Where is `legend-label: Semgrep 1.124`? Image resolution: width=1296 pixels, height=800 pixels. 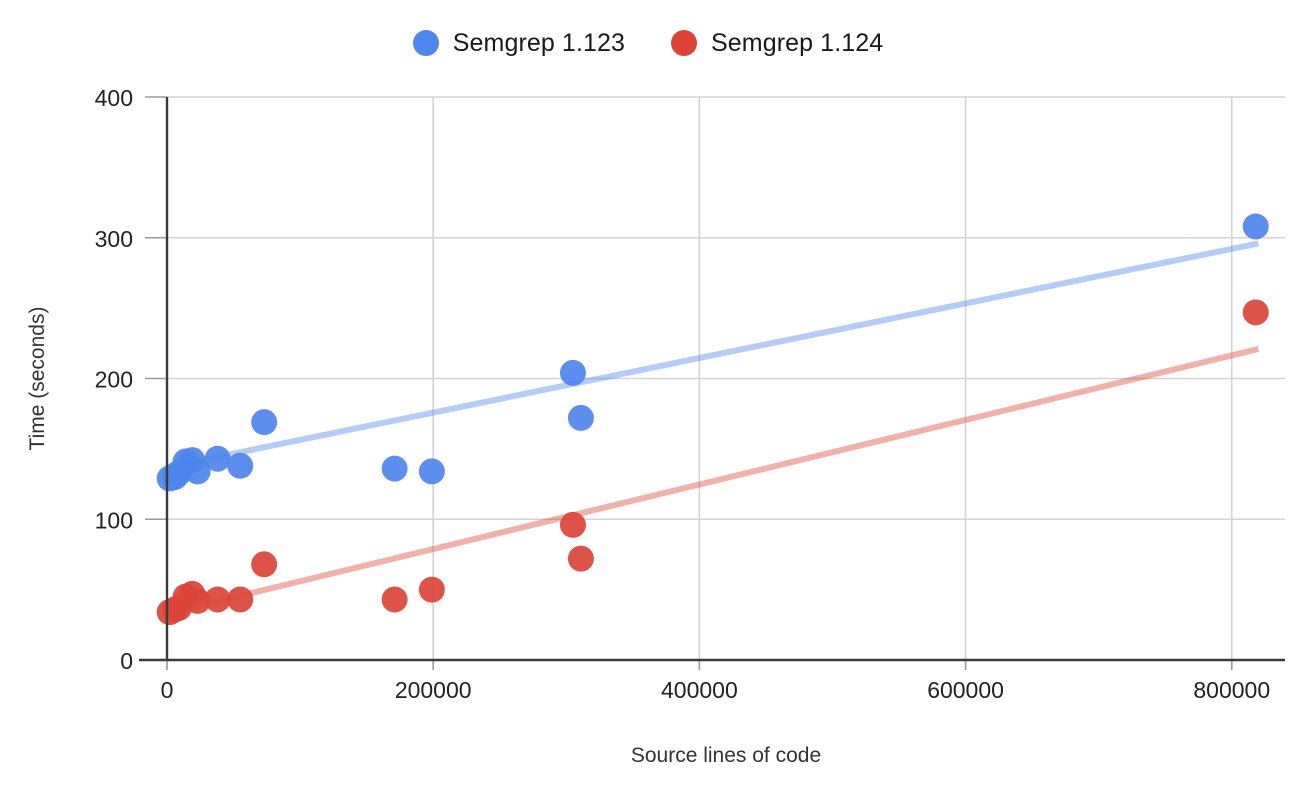
legend-label: Semgrep 1.124 is located at coordinates (797, 42).